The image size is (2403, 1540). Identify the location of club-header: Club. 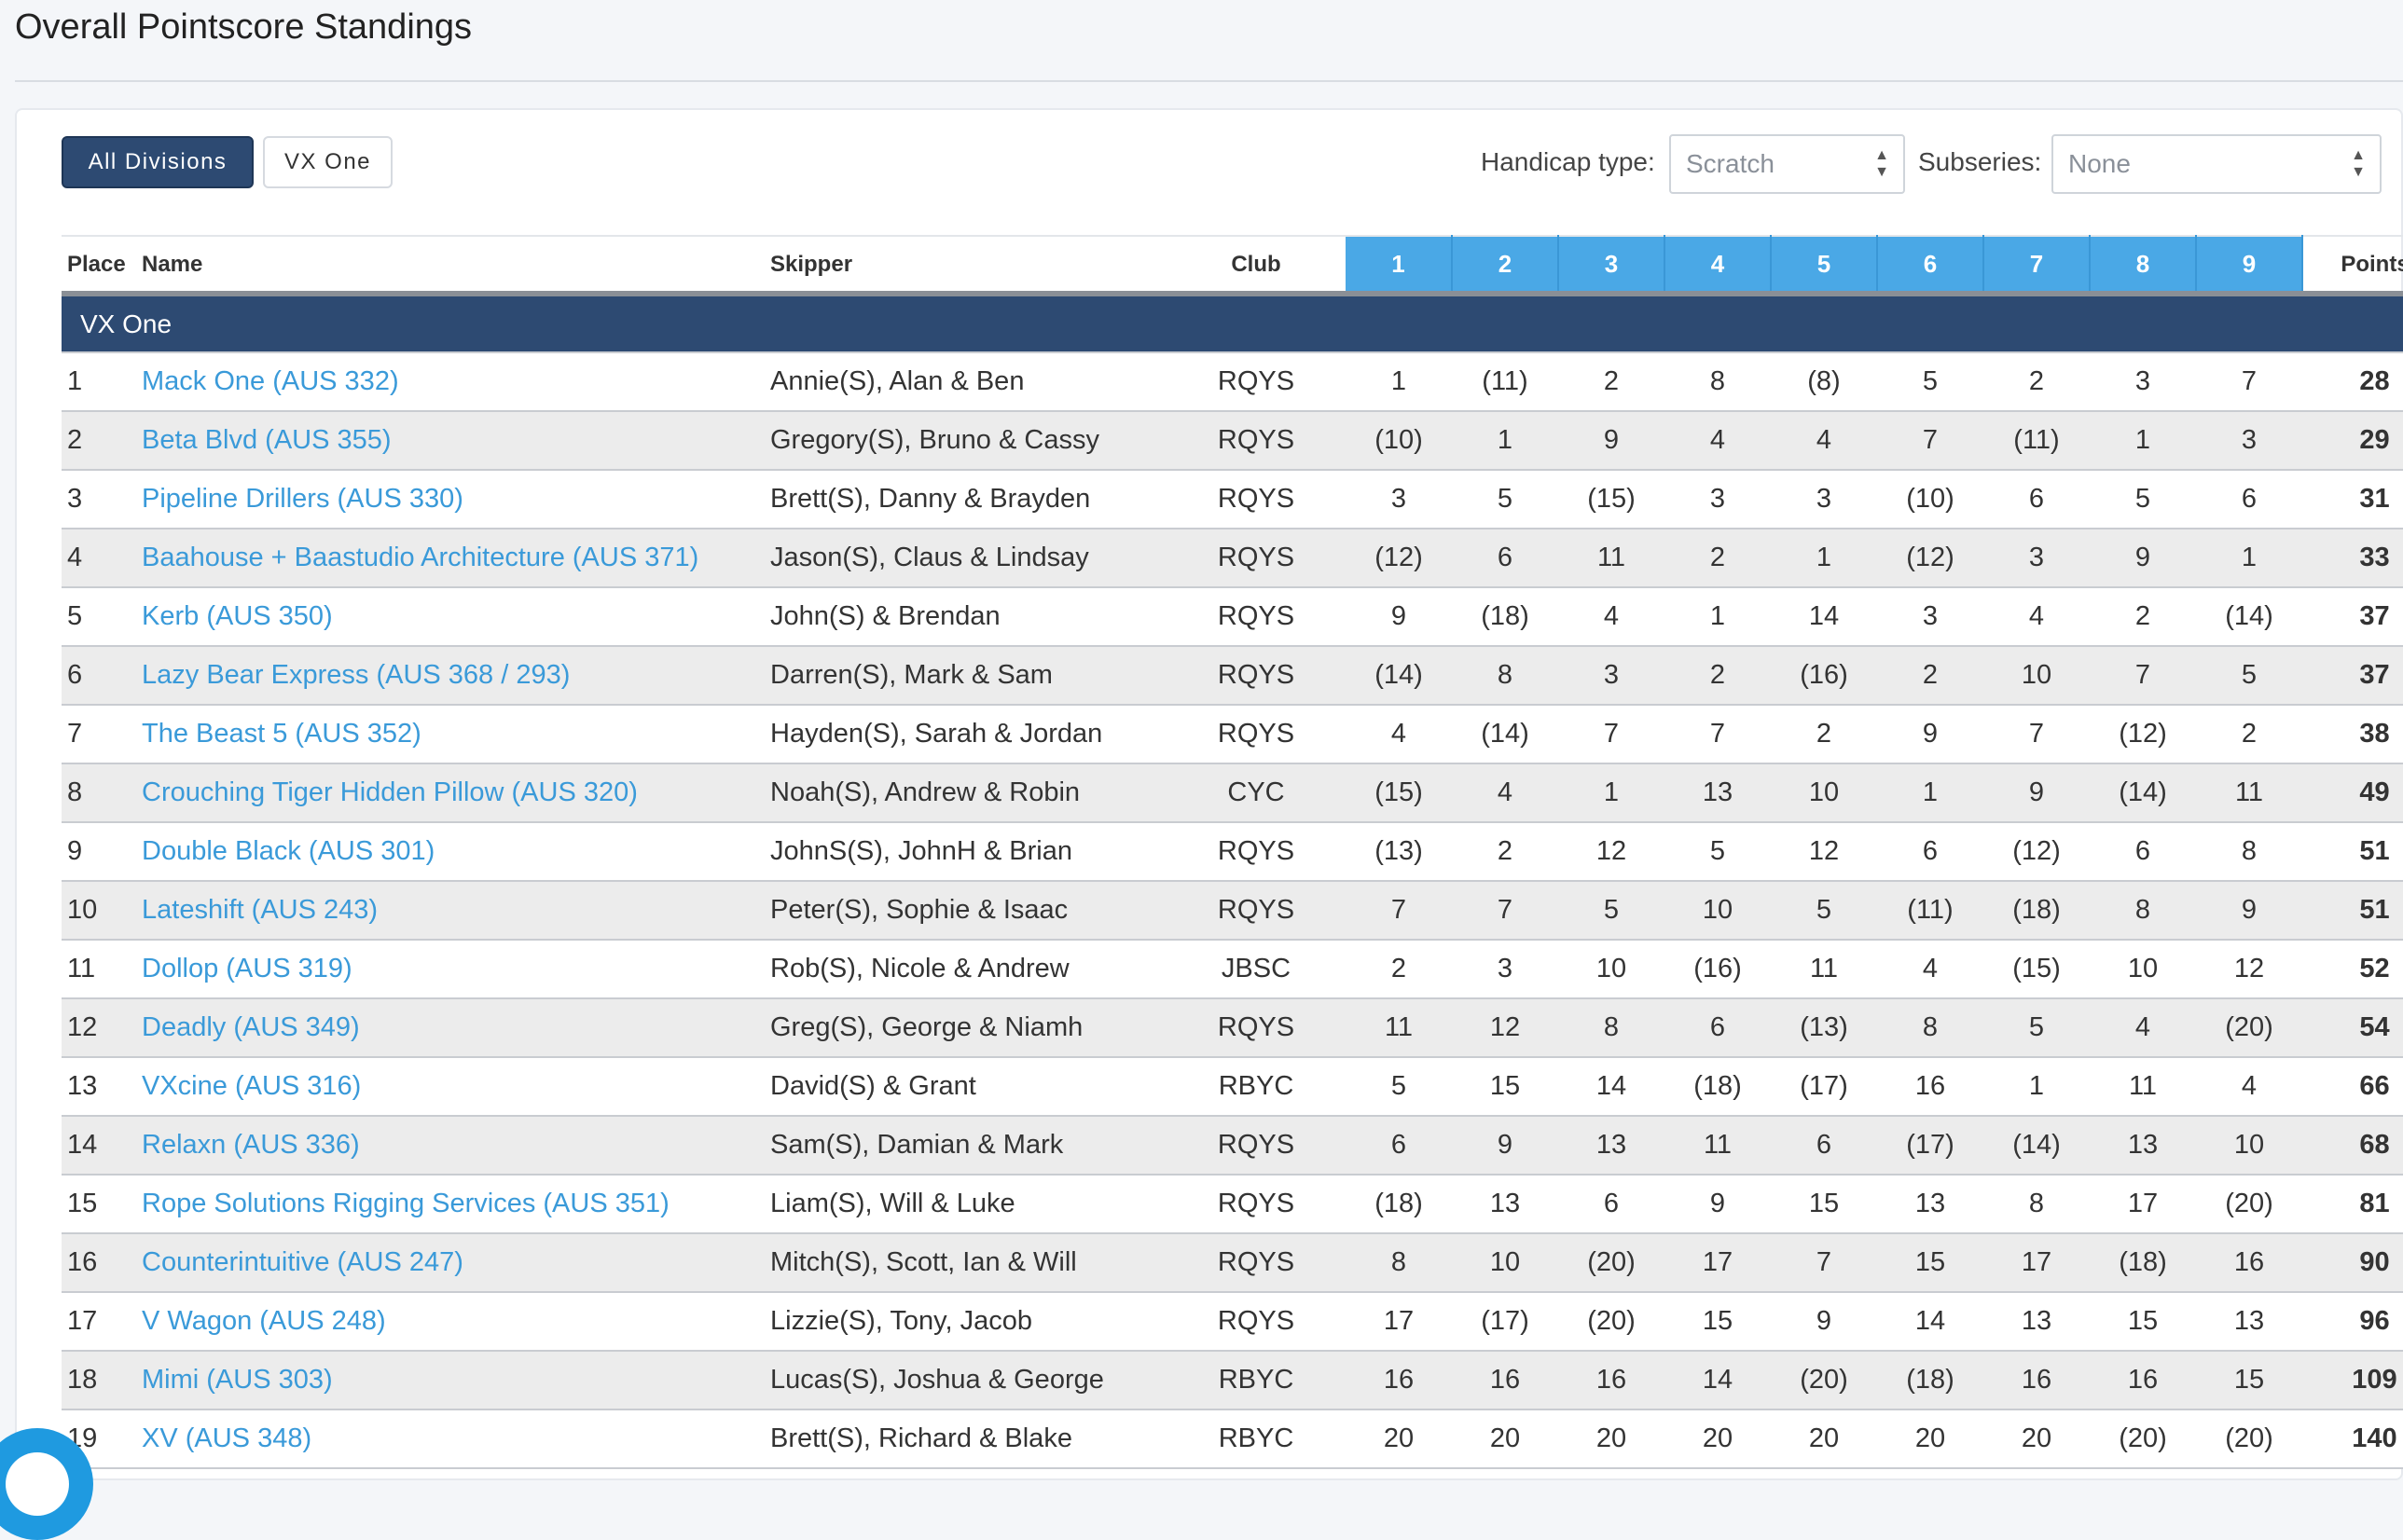
(1256, 265).